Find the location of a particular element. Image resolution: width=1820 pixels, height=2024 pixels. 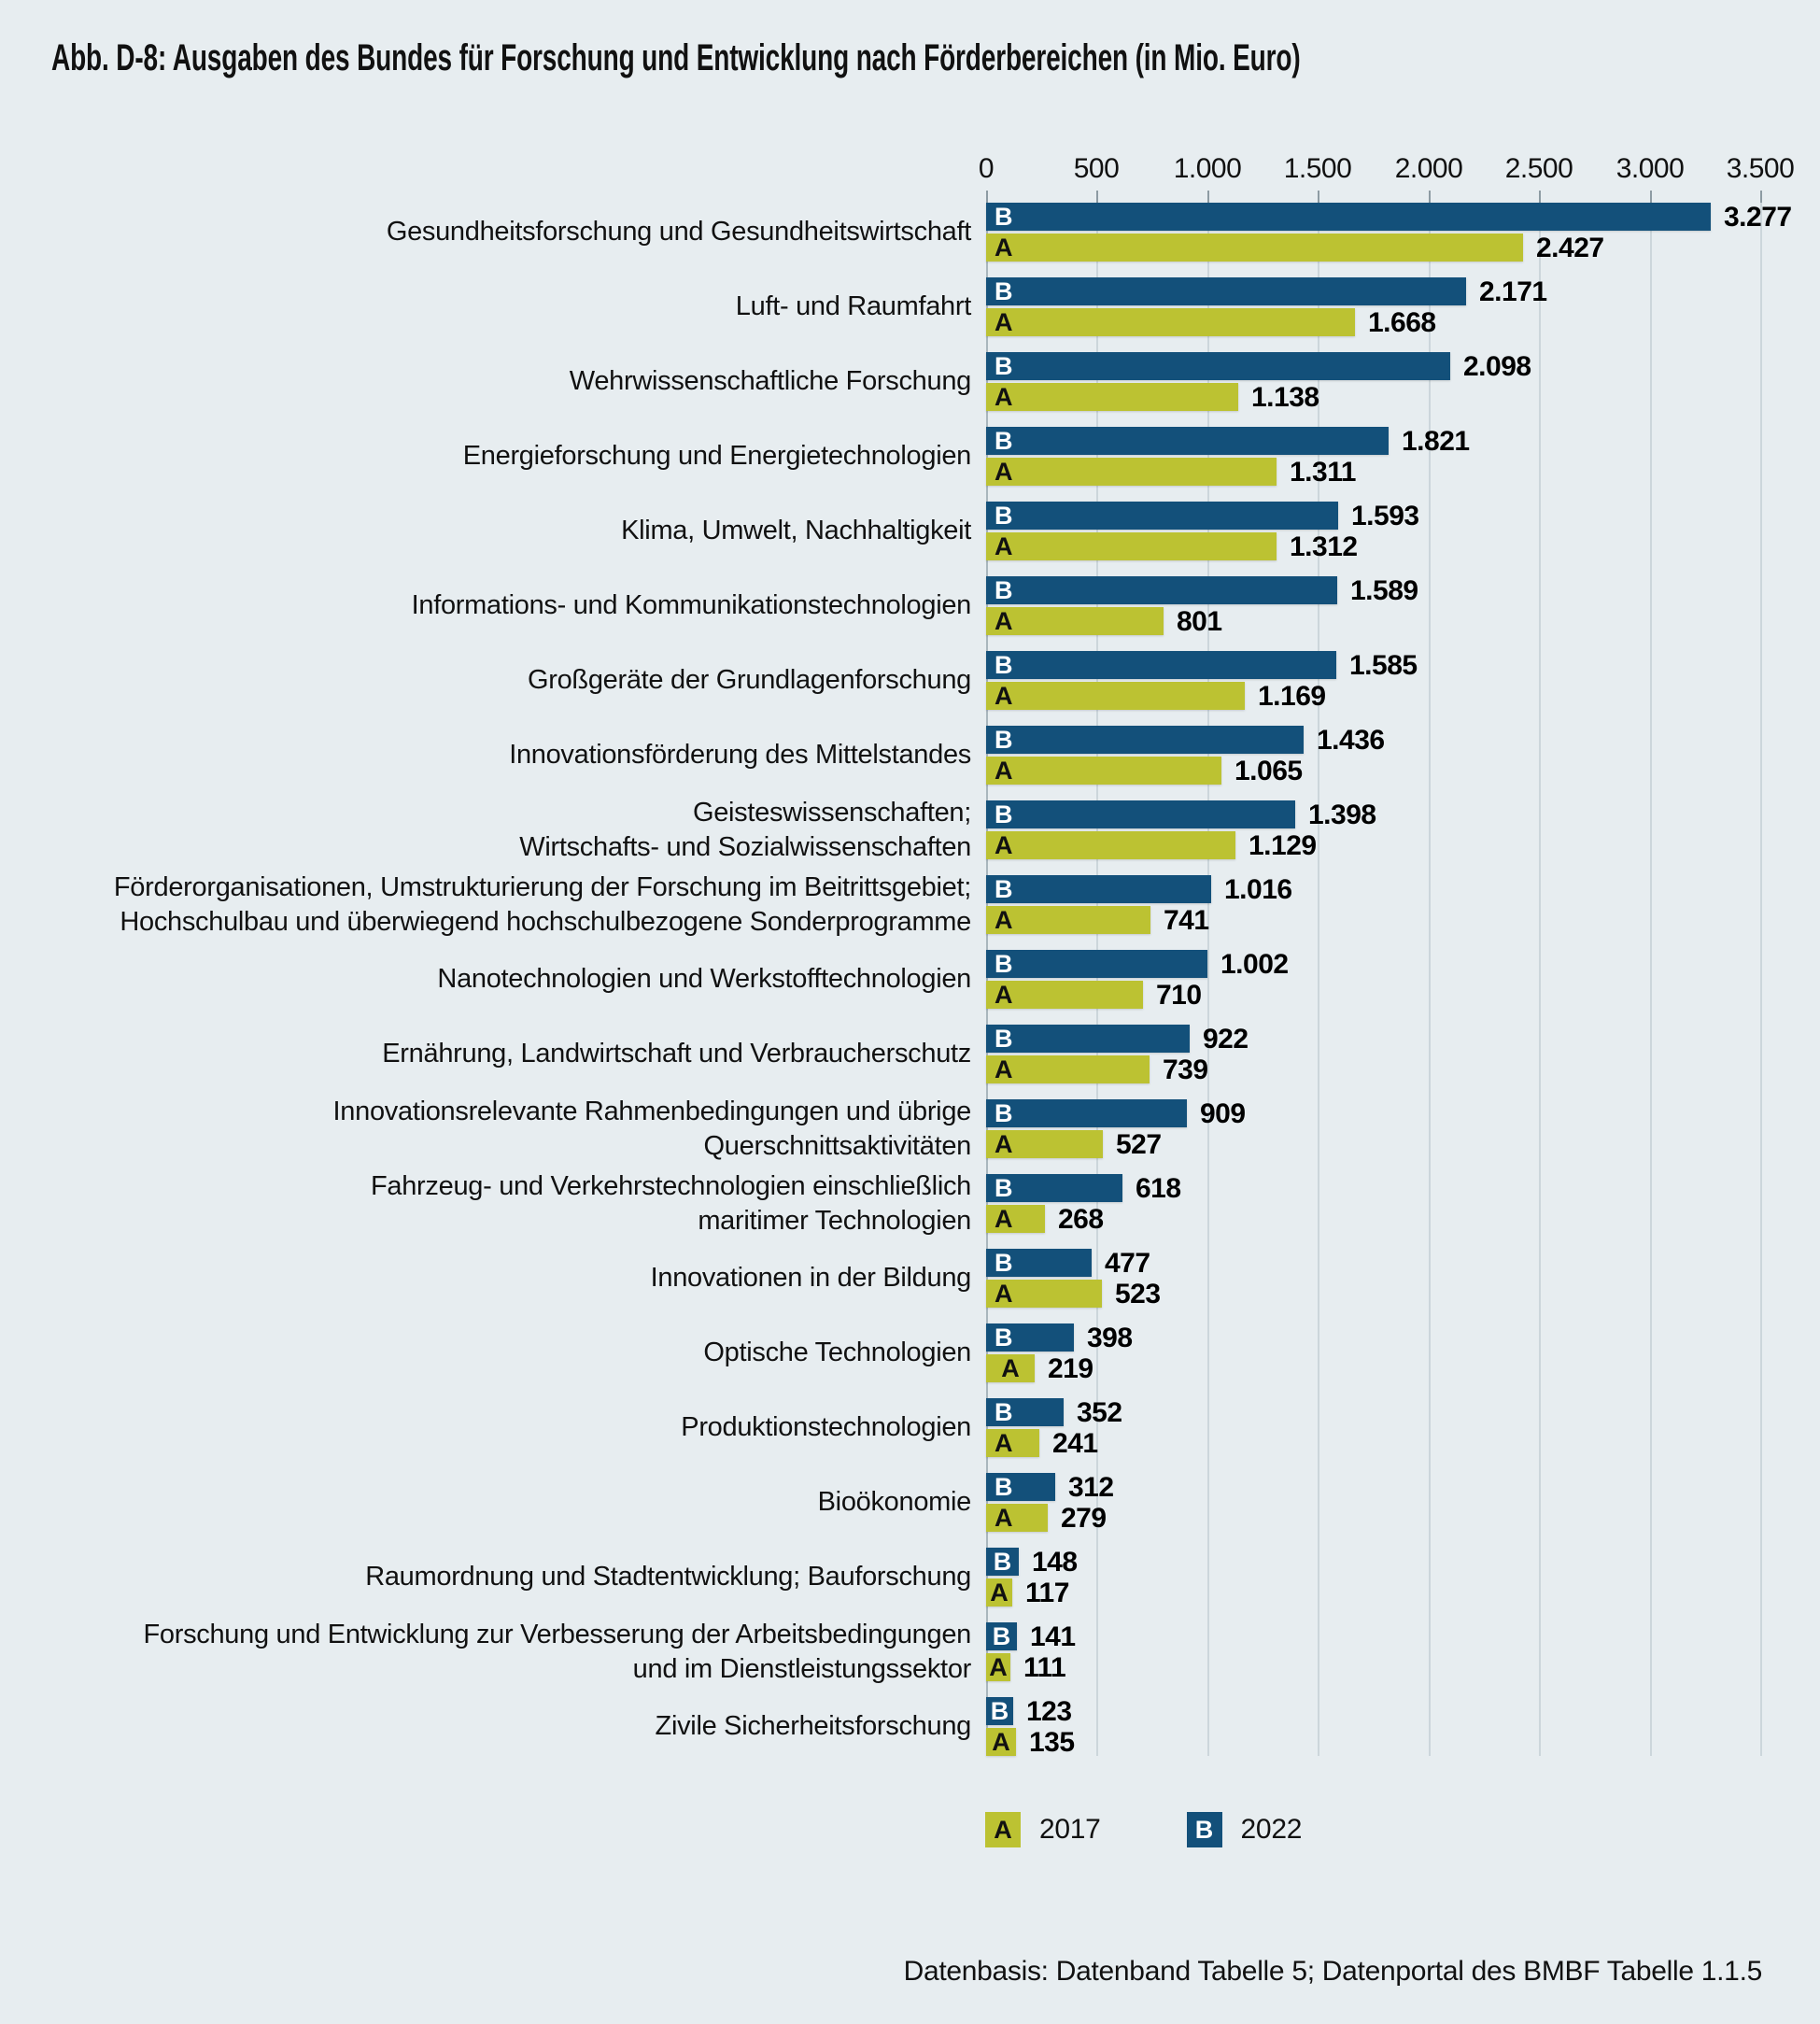

category-label-line: Querschnittsaktivitäten is located at coordinates (837, 1145).